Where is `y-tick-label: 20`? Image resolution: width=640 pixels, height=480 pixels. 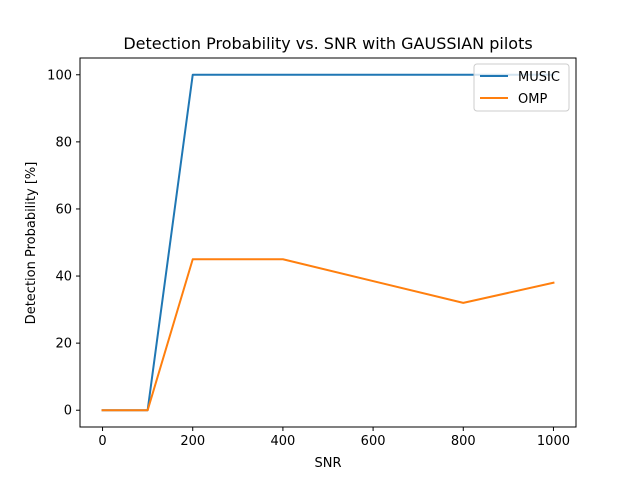 y-tick-label: 20 is located at coordinates (63, 344).